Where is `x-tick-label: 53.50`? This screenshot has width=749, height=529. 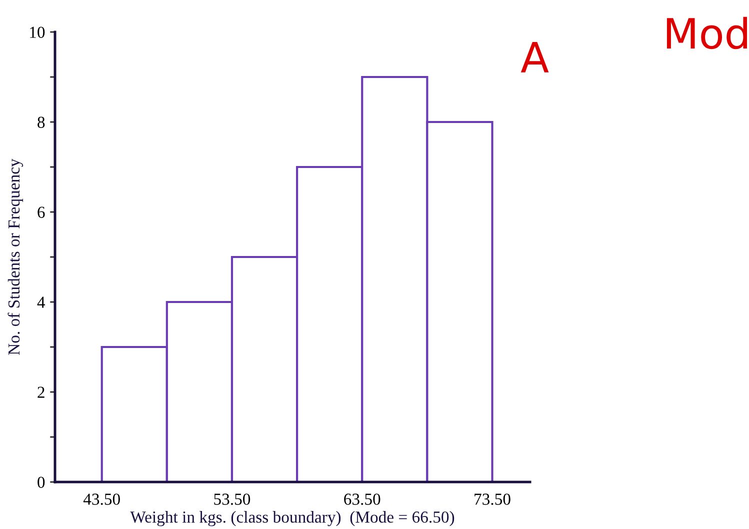
x-tick-label: 53.50 is located at coordinates (232, 499).